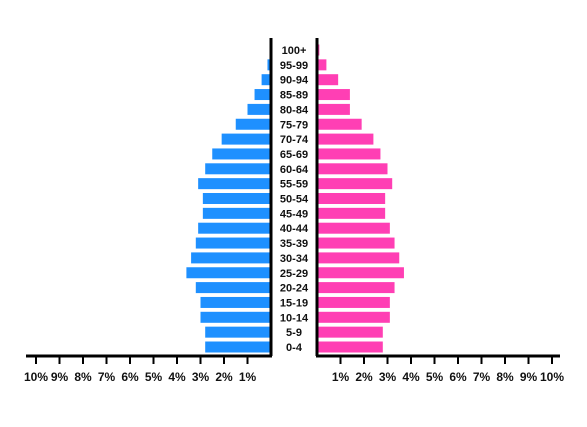 This screenshot has width=587, height=427. What do you see at coordinates (201, 377) in the screenshot?
I see `tick-label-left-3: 3%` at bounding box center [201, 377].